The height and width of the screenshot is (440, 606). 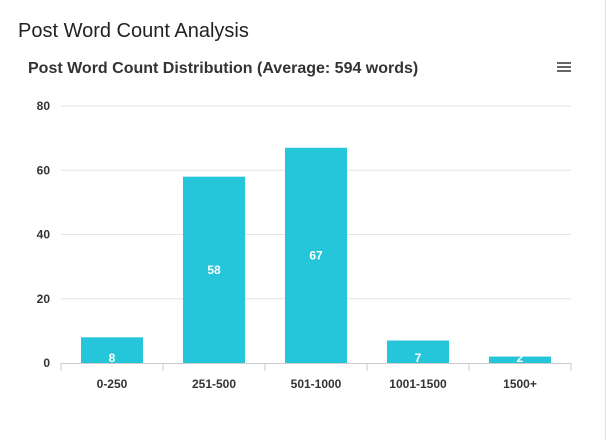 What do you see at coordinates (112, 358) in the screenshot?
I see `data-label: 8` at bounding box center [112, 358].